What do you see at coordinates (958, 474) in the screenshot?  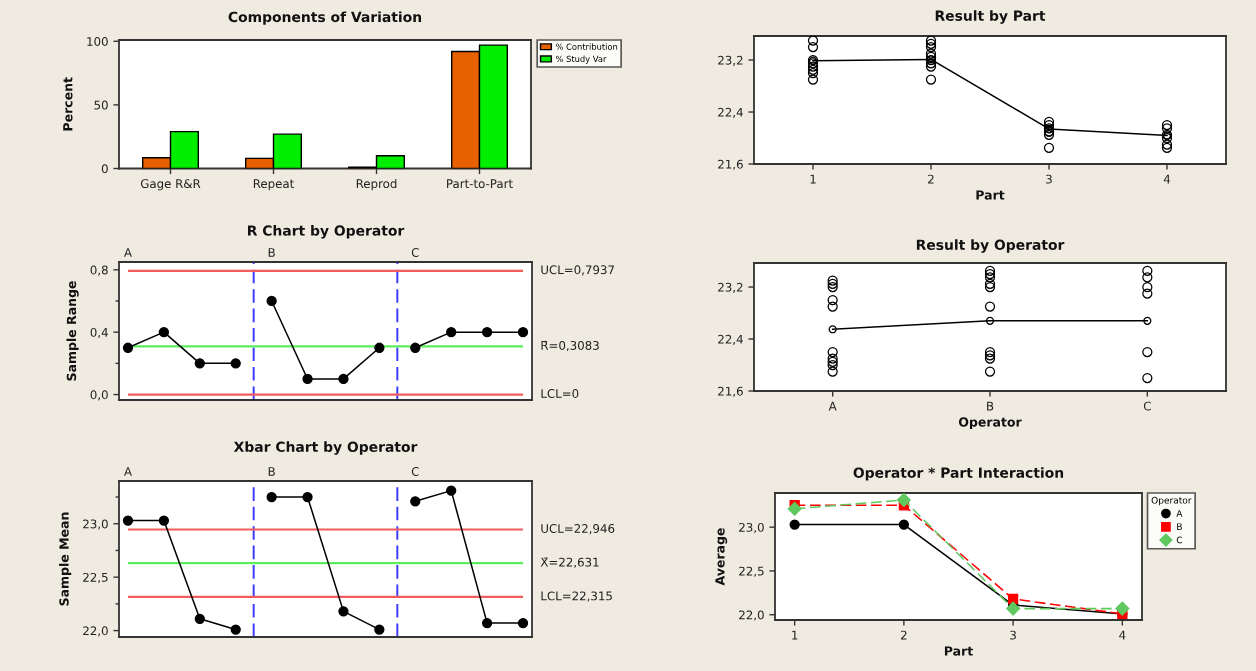 I see `chart-title: Operator * Part Interaction` at bounding box center [958, 474].